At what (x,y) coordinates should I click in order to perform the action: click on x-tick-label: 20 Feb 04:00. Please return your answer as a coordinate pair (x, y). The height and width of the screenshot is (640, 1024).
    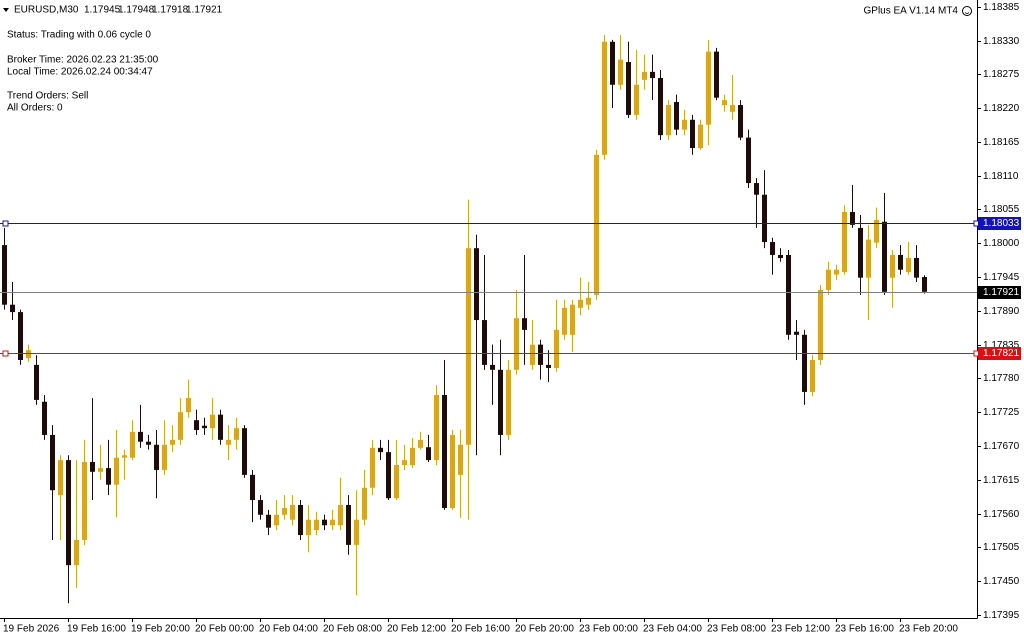
    Looking at the image, I should click on (288, 629).